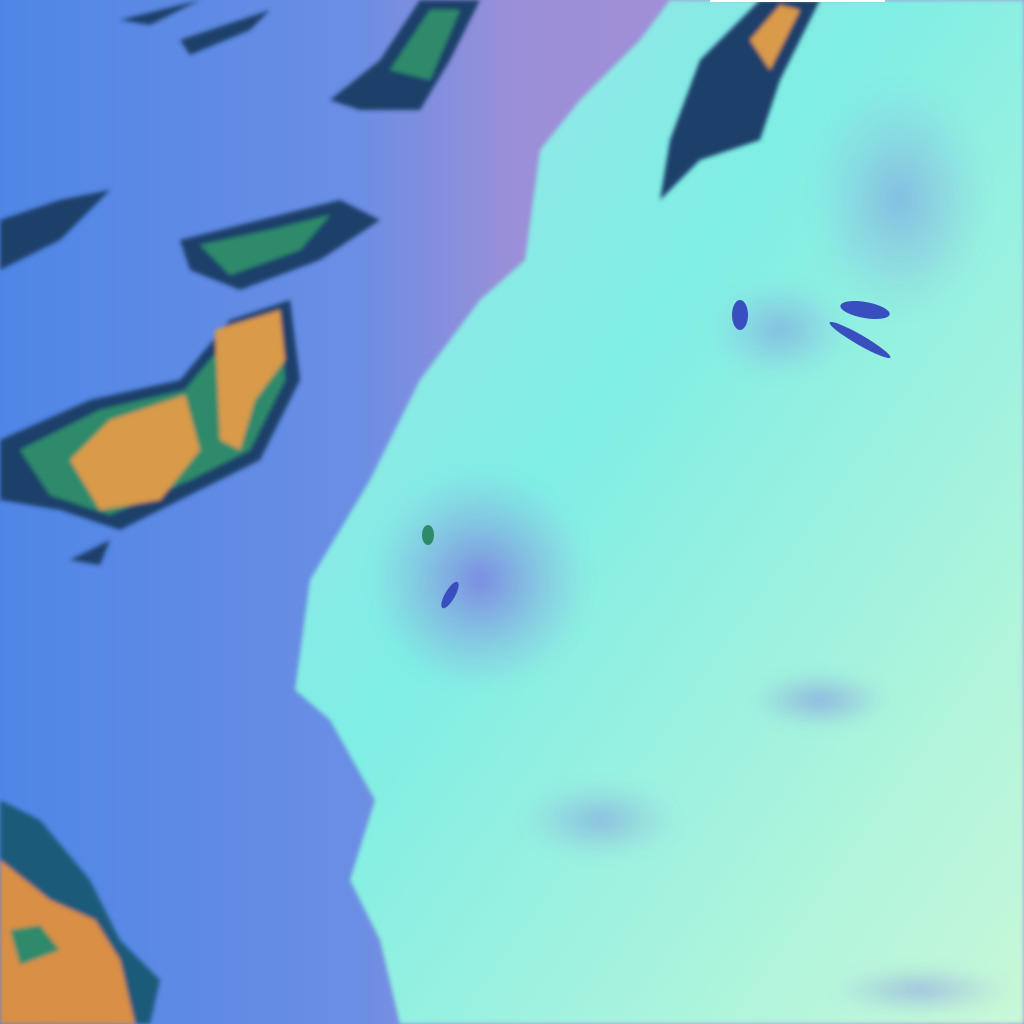 This screenshot has width=1024, height=1024. What do you see at coordinates (80, 912) in the screenshot?
I see `continent-southwest` at bounding box center [80, 912].